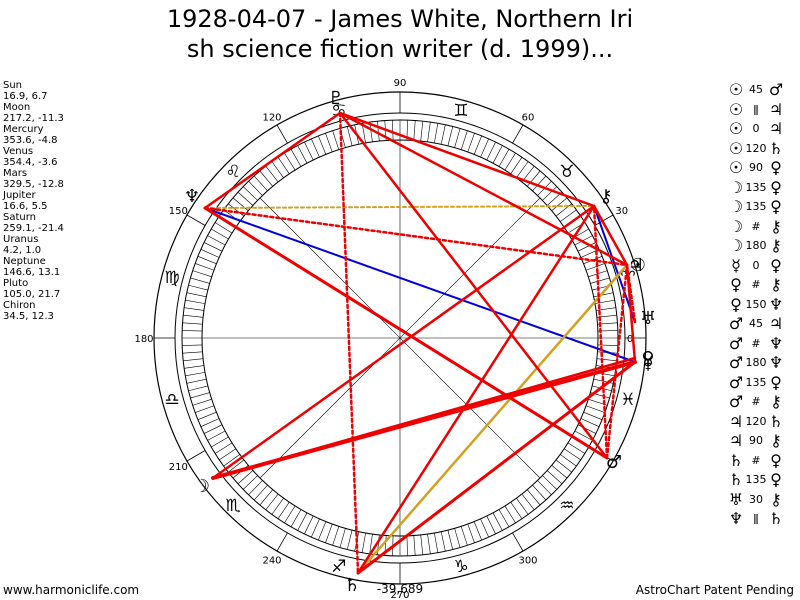 This screenshot has width=800, height=600. Describe the element at coordinates (25, 206) in the screenshot. I see `planet-pos-jupiter: 16.6, 5.5` at that location.